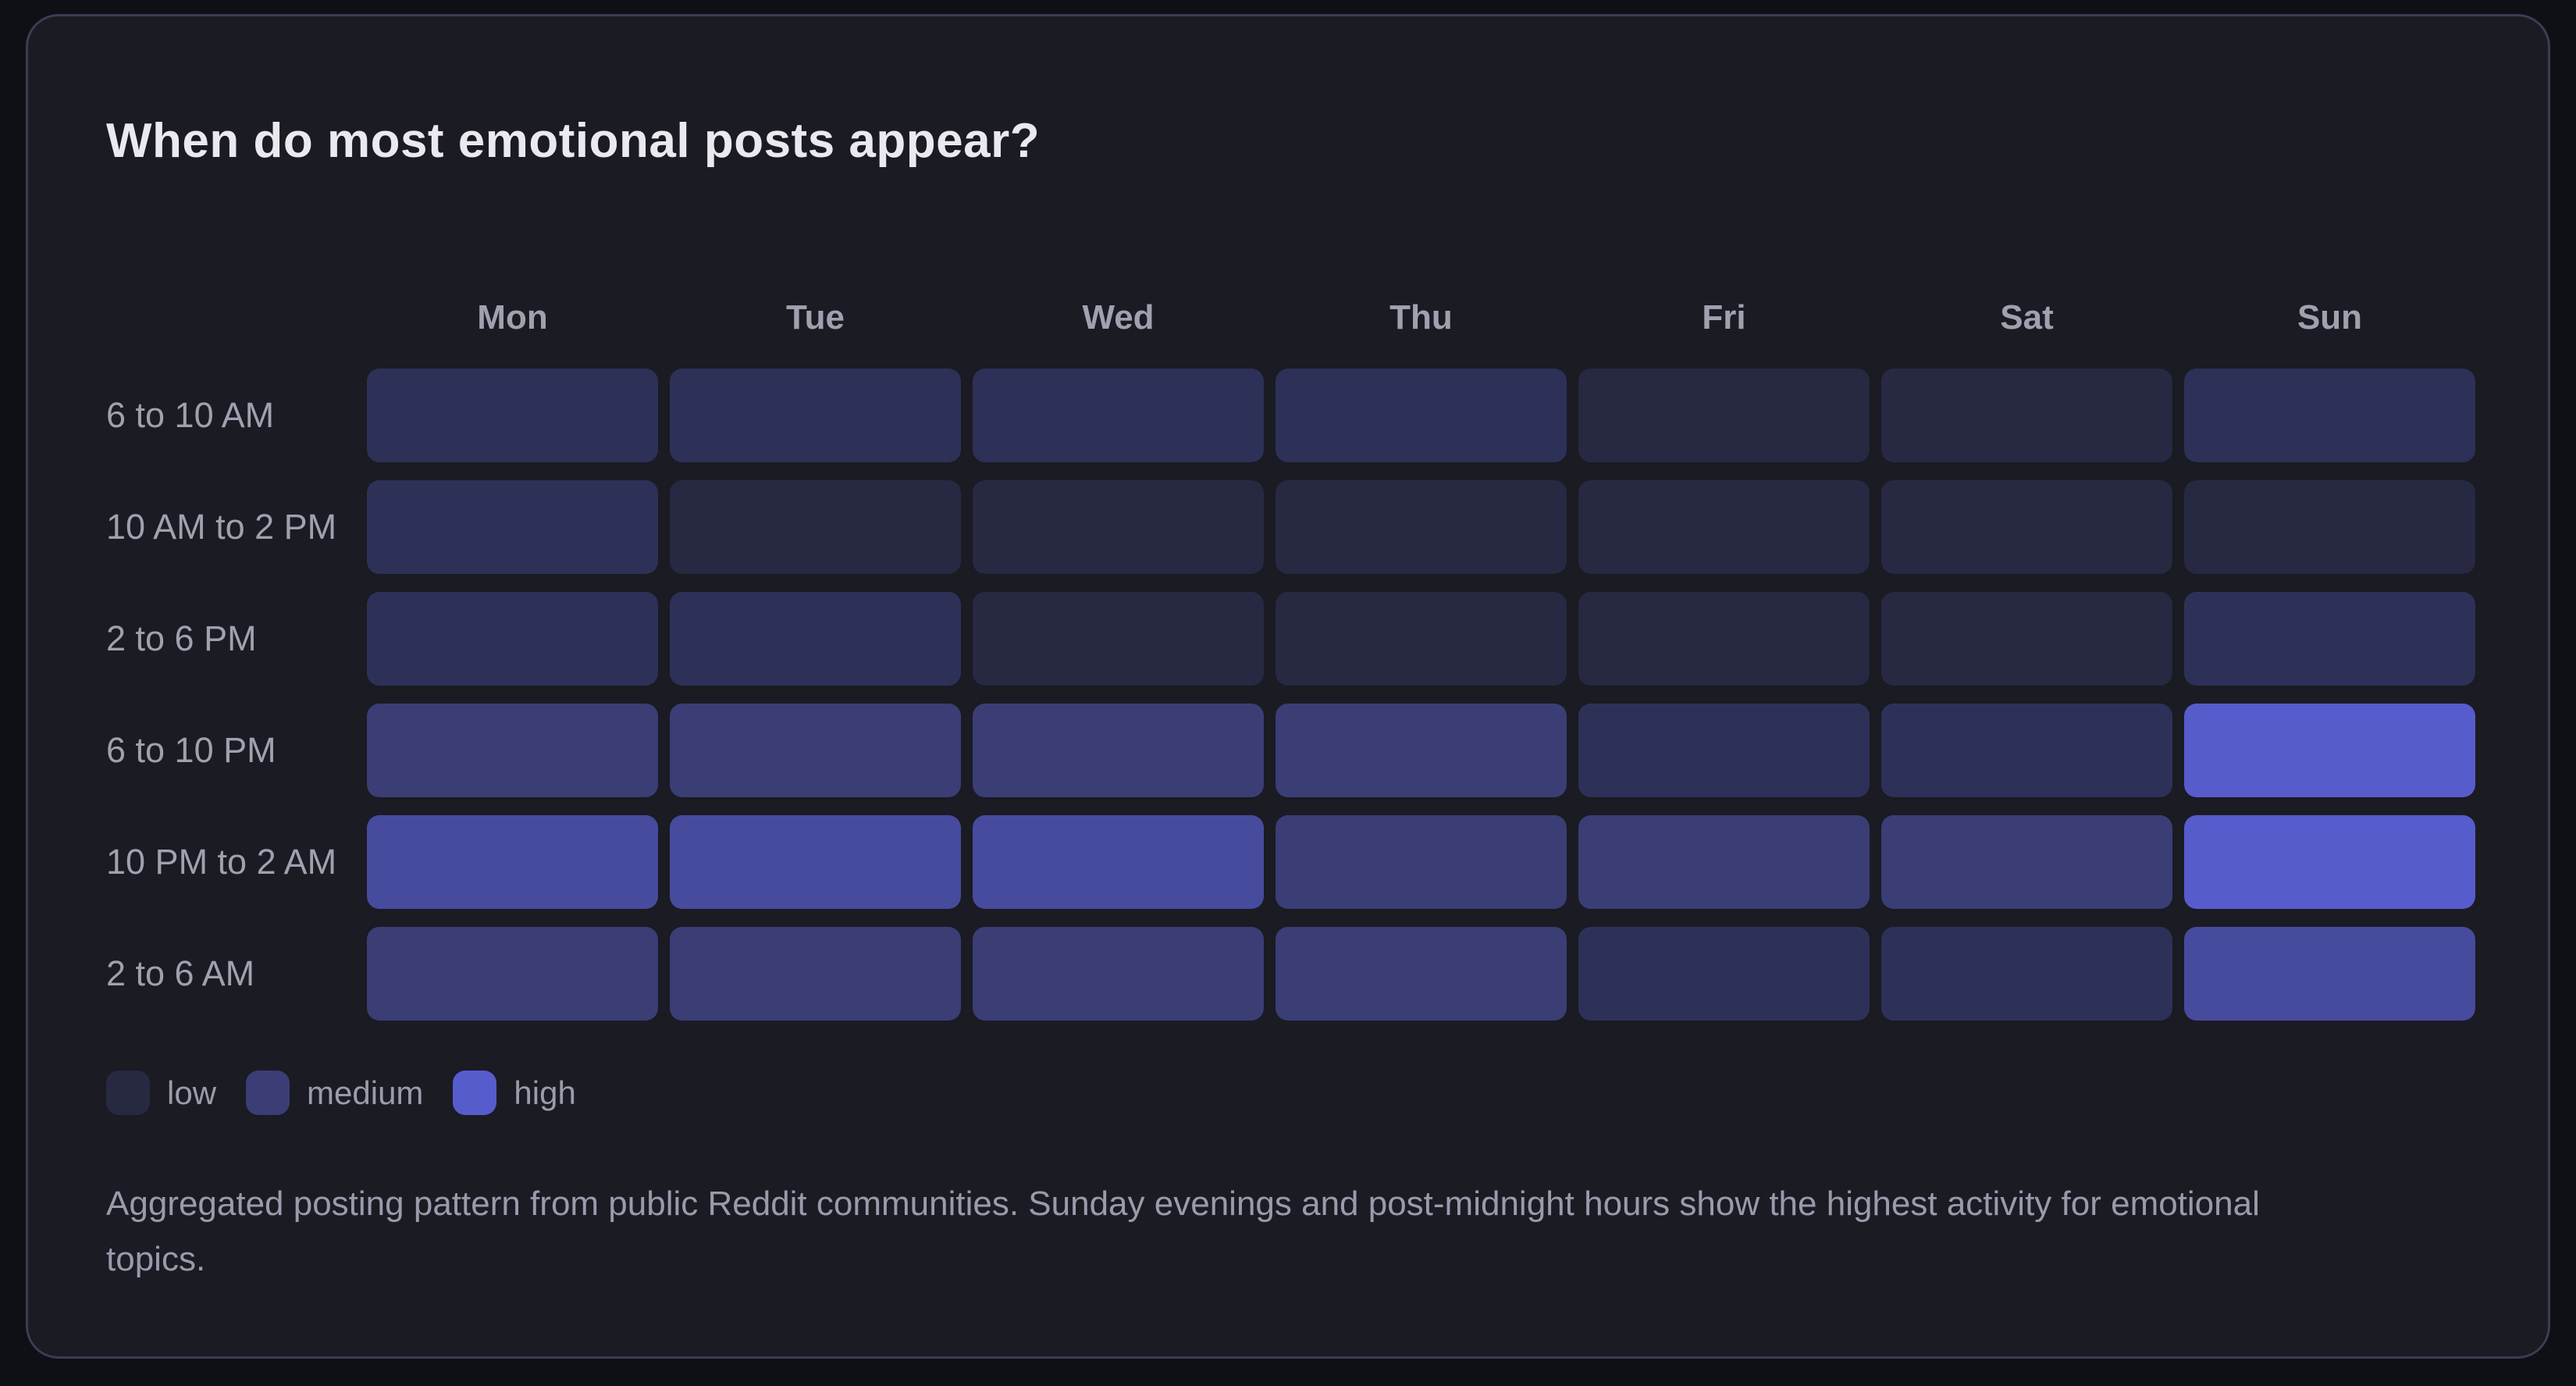 The width and height of the screenshot is (2576, 1386). Describe the element at coordinates (815, 317) in the screenshot. I see `column-header-tue: Tue` at that location.